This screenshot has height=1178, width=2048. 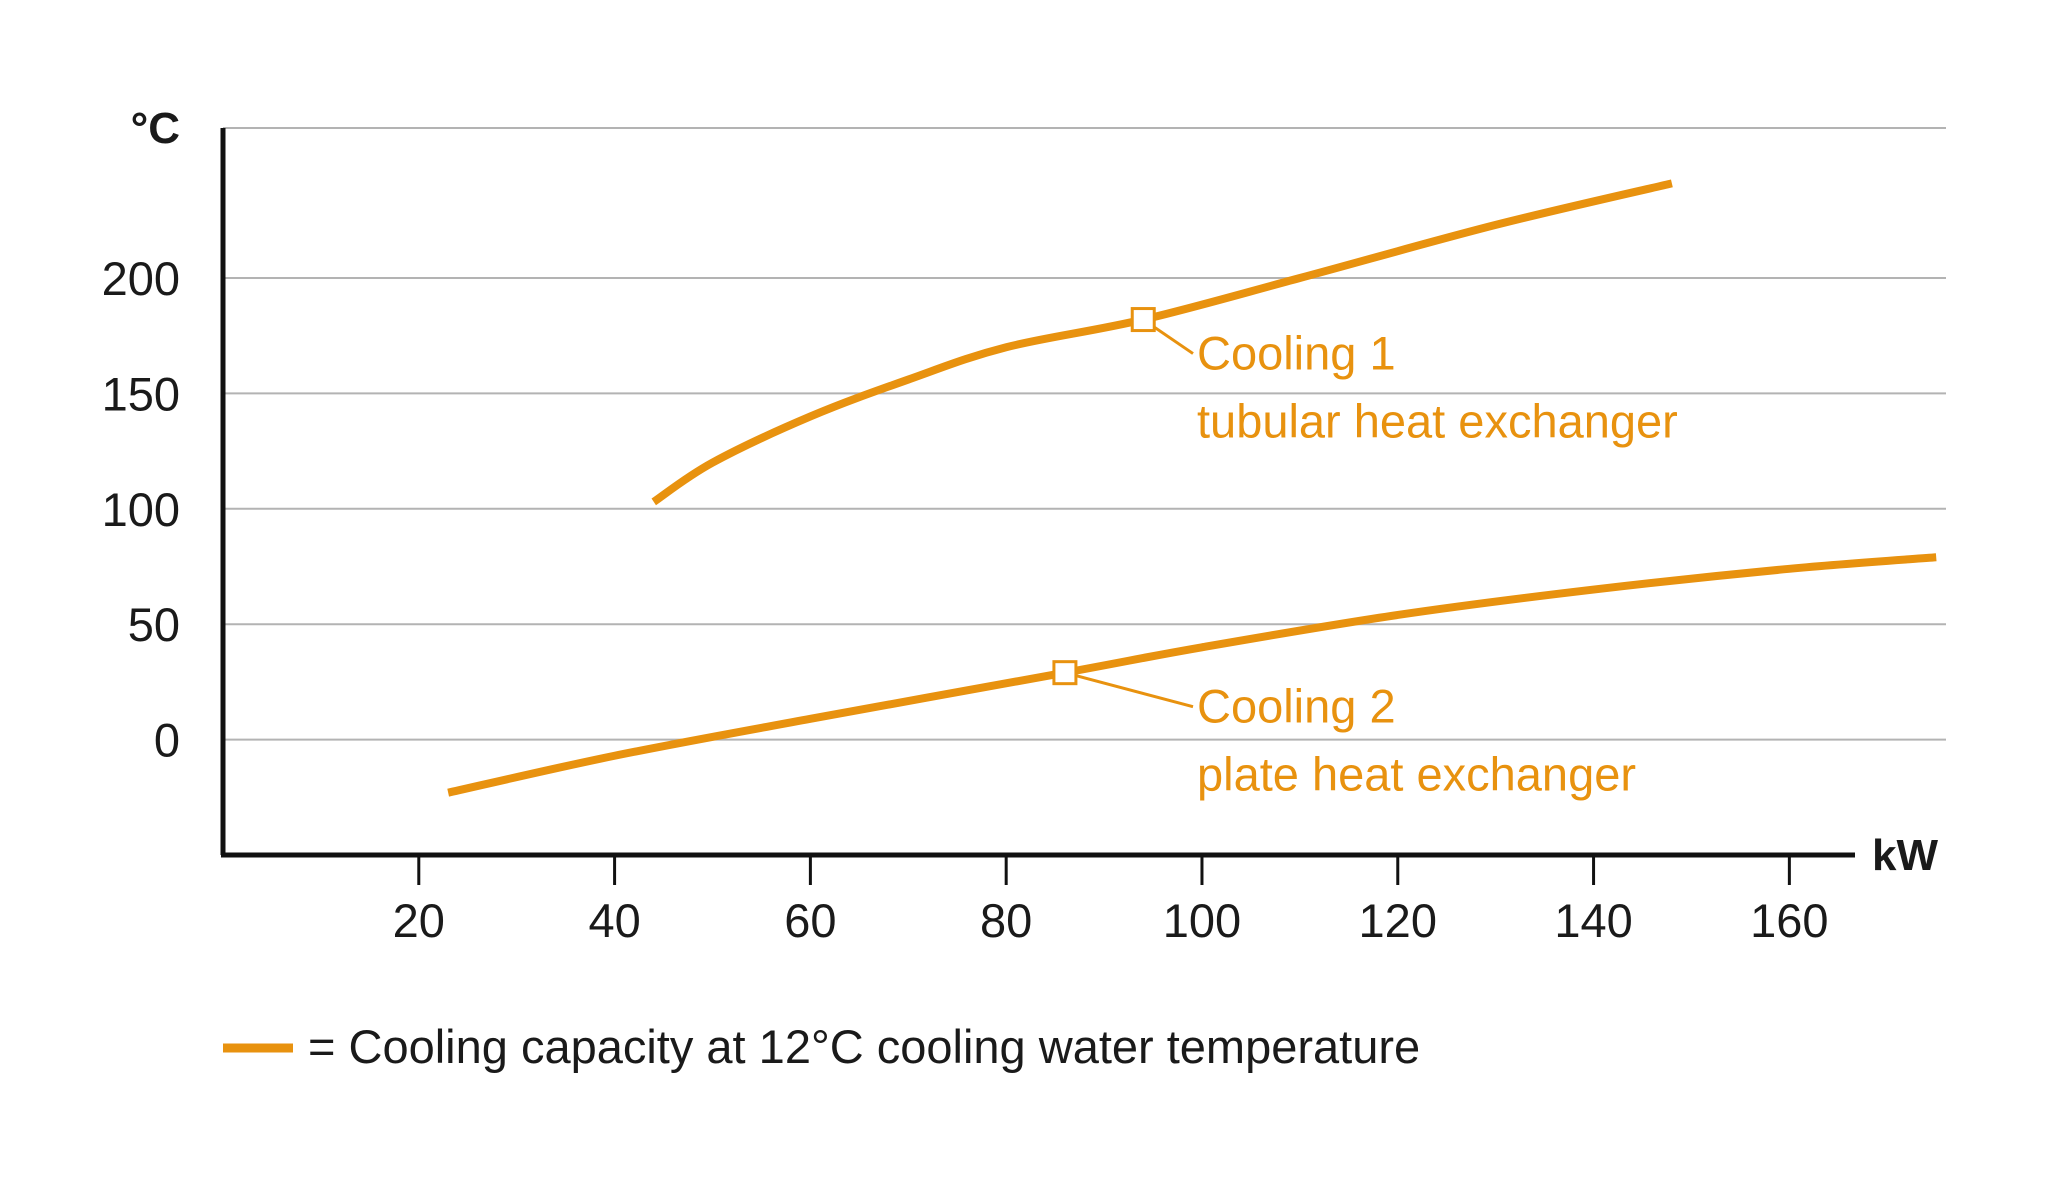 I want to click on x-tick-label-40: 40, so click(x=614, y=920).